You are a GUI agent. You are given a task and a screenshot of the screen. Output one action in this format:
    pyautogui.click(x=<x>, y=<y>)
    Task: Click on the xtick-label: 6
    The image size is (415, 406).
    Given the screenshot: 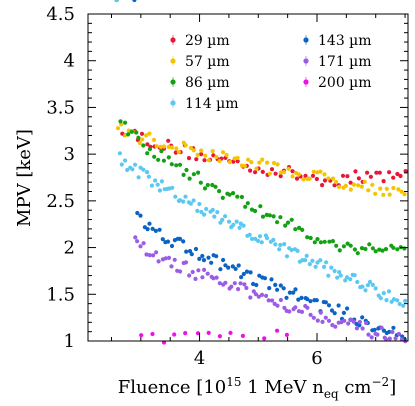 What is the action you would take?
    pyautogui.click(x=316, y=358)
    